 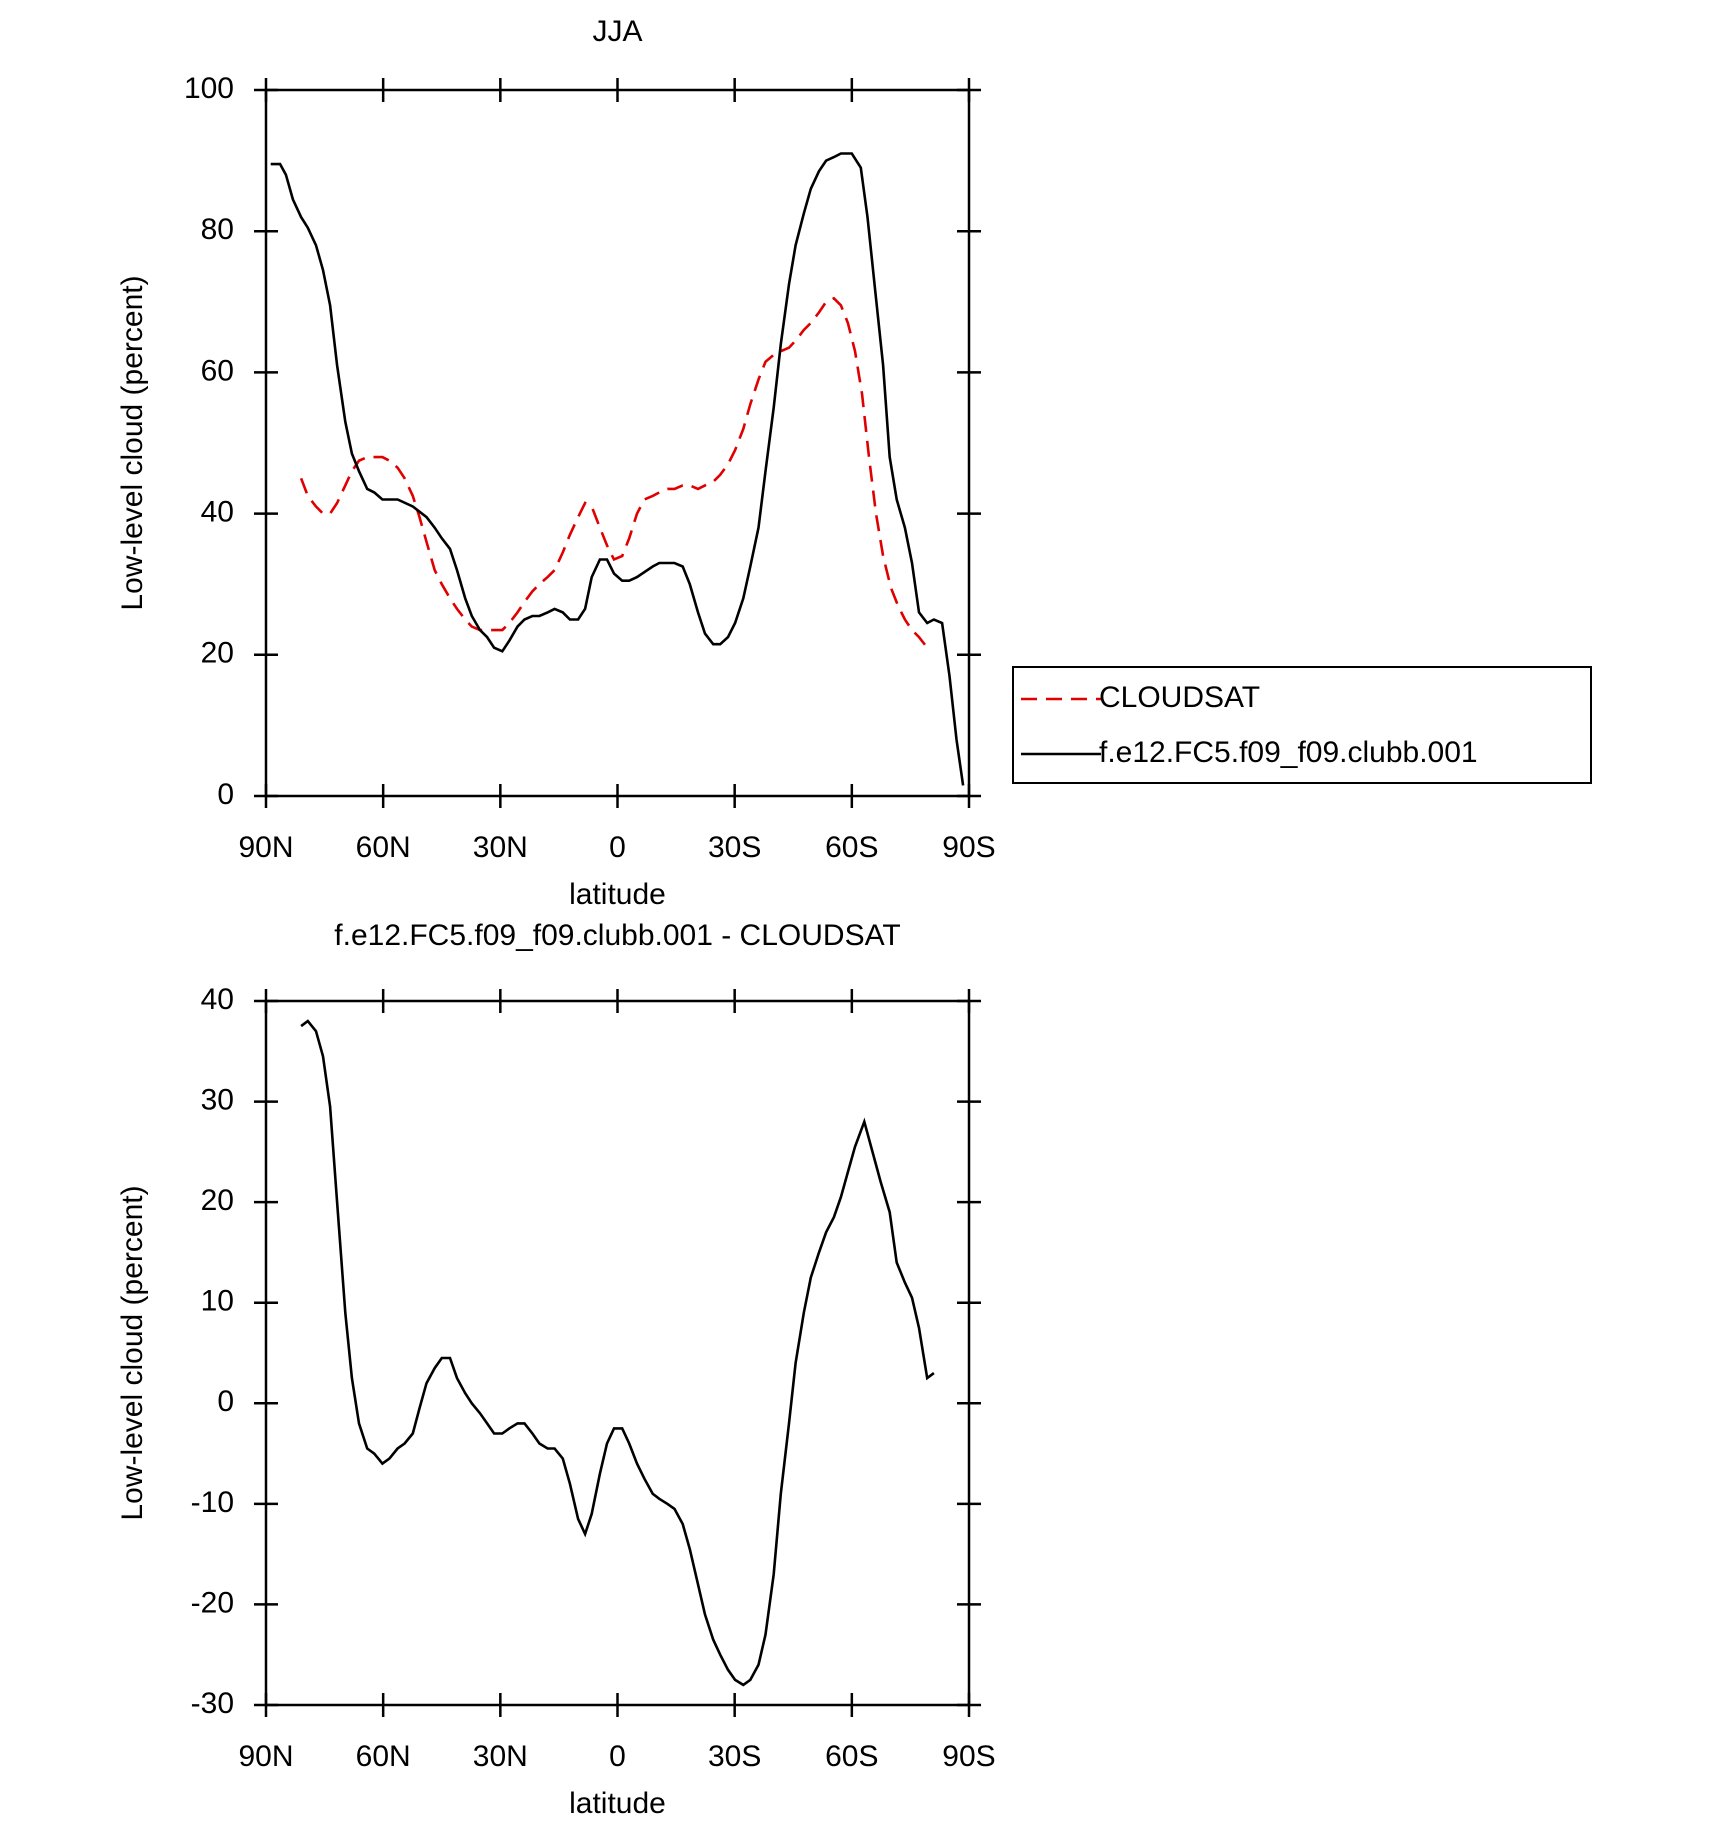 I want to click on y-tick-label: 10, so click(x=217, y=1301).